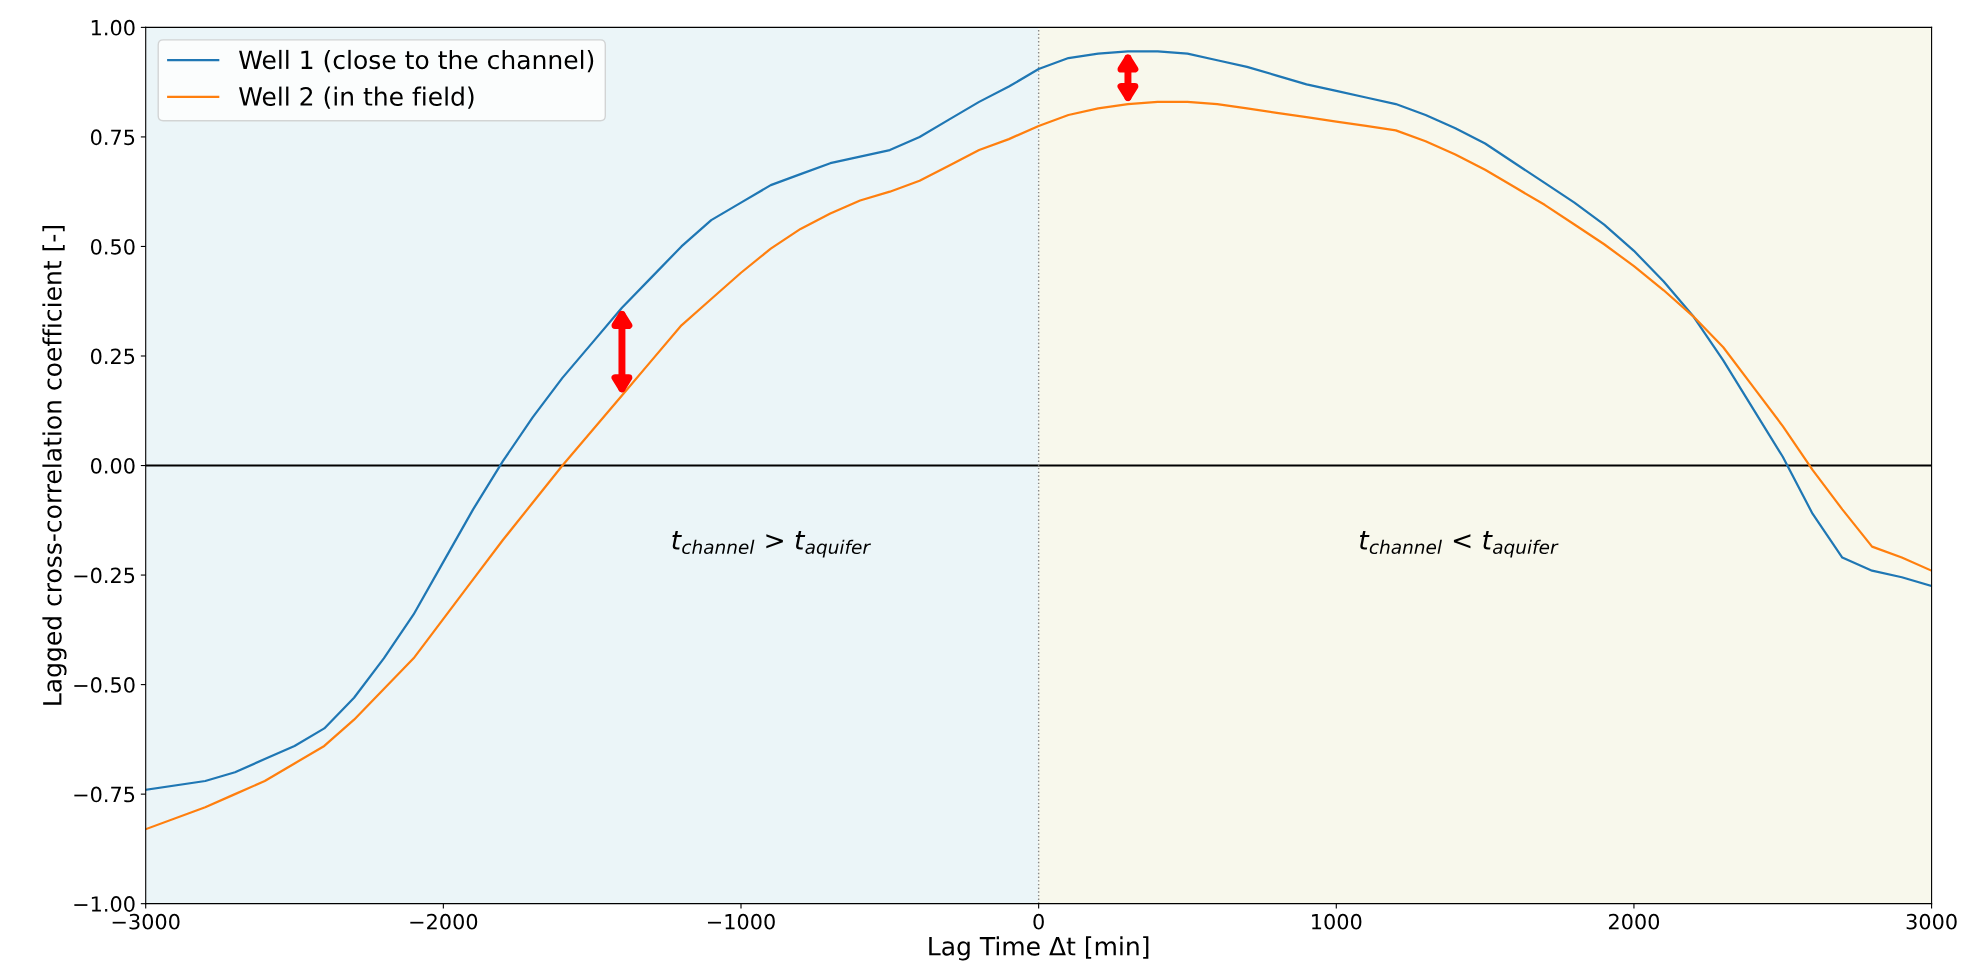  I want to click on y-axis-title: Lagged cross-correlation coefficient [-], so click(54, 465).